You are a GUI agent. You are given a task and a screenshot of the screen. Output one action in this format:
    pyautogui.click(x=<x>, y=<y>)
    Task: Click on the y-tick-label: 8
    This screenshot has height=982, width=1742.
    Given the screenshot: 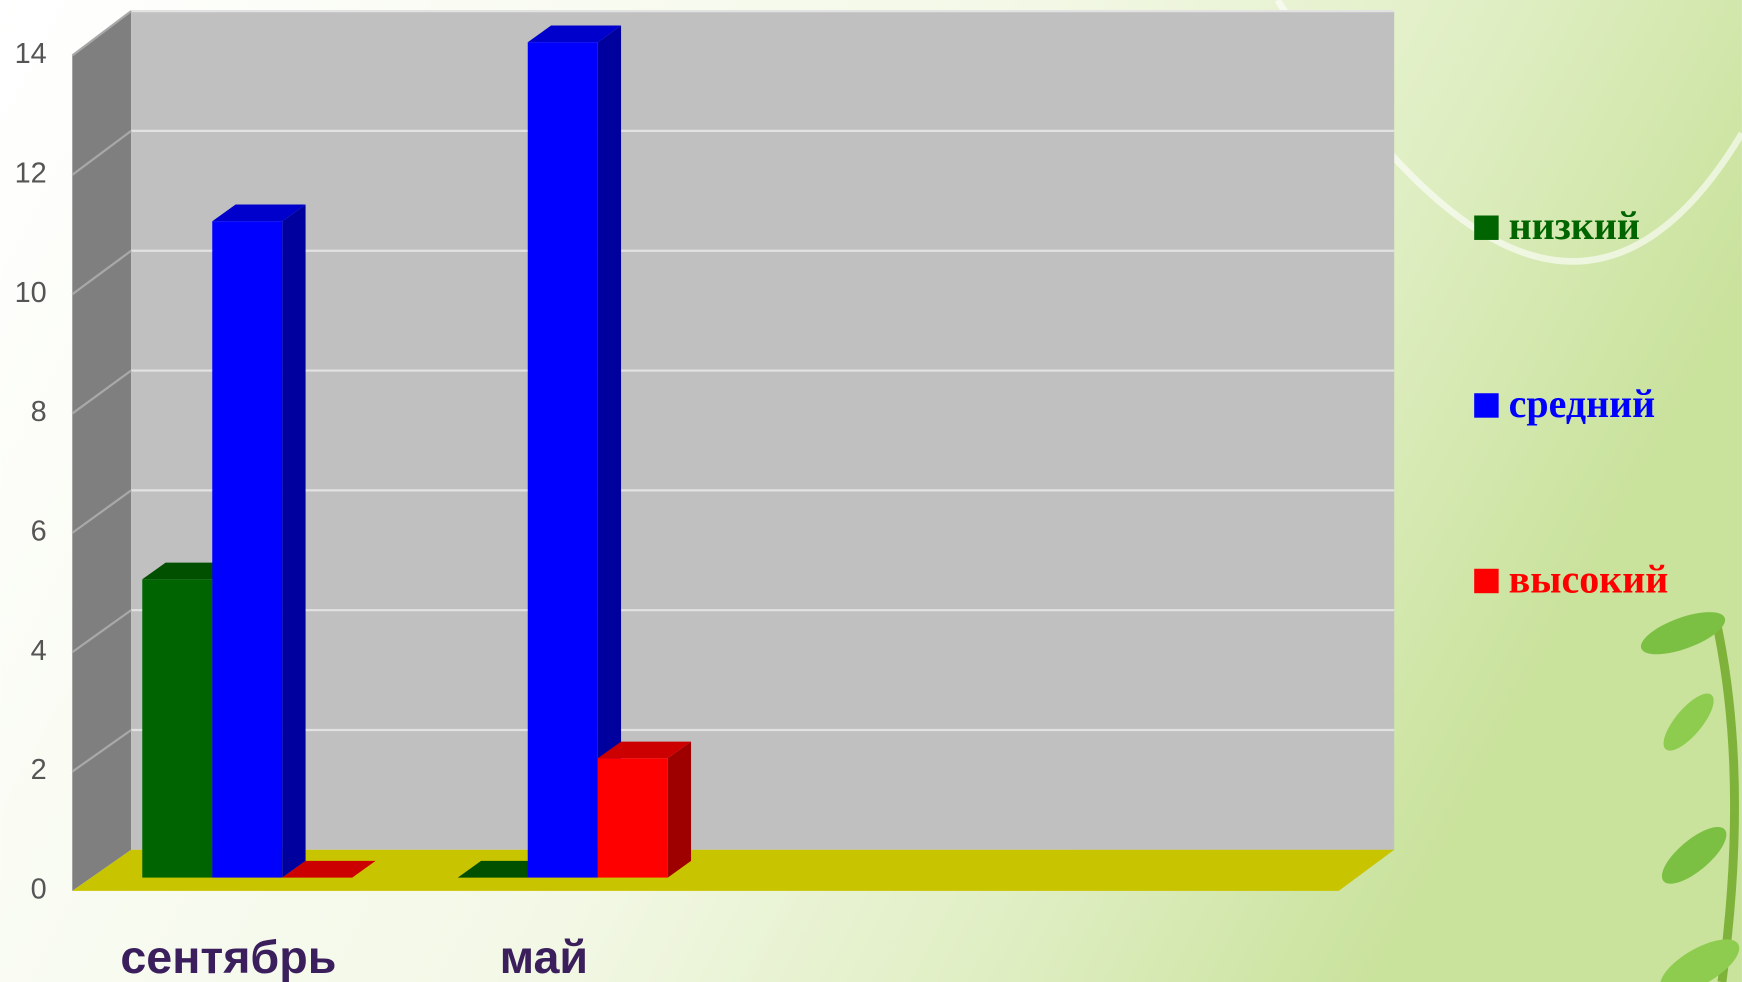 What is the action you would take?
    pyautogui.click(x=39, y=412)
    